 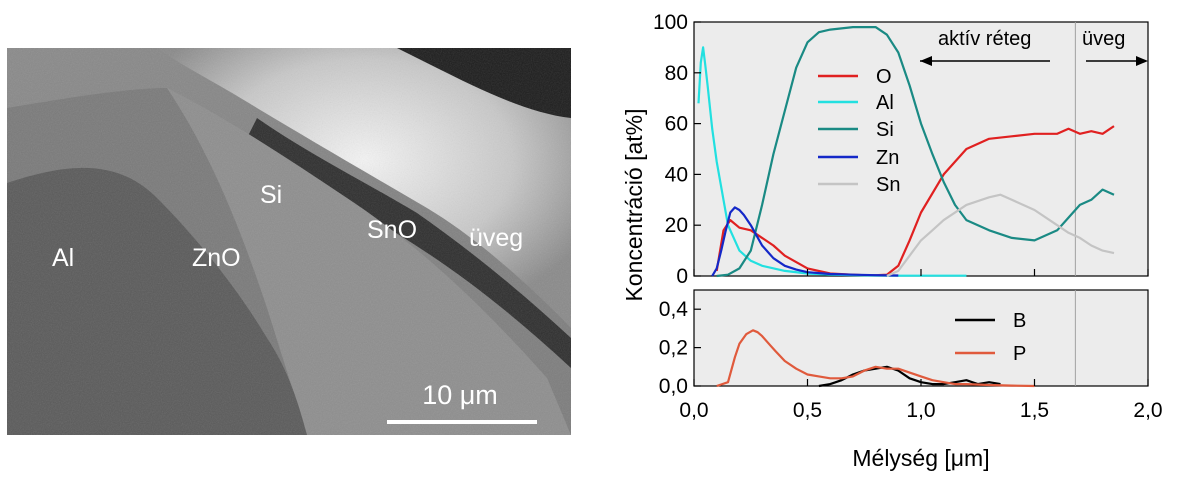 What do you see at coordinates (1034, 410) in the screenshot?
I see `x-tick-label: 1,5` at bounding box center [1034, 410].